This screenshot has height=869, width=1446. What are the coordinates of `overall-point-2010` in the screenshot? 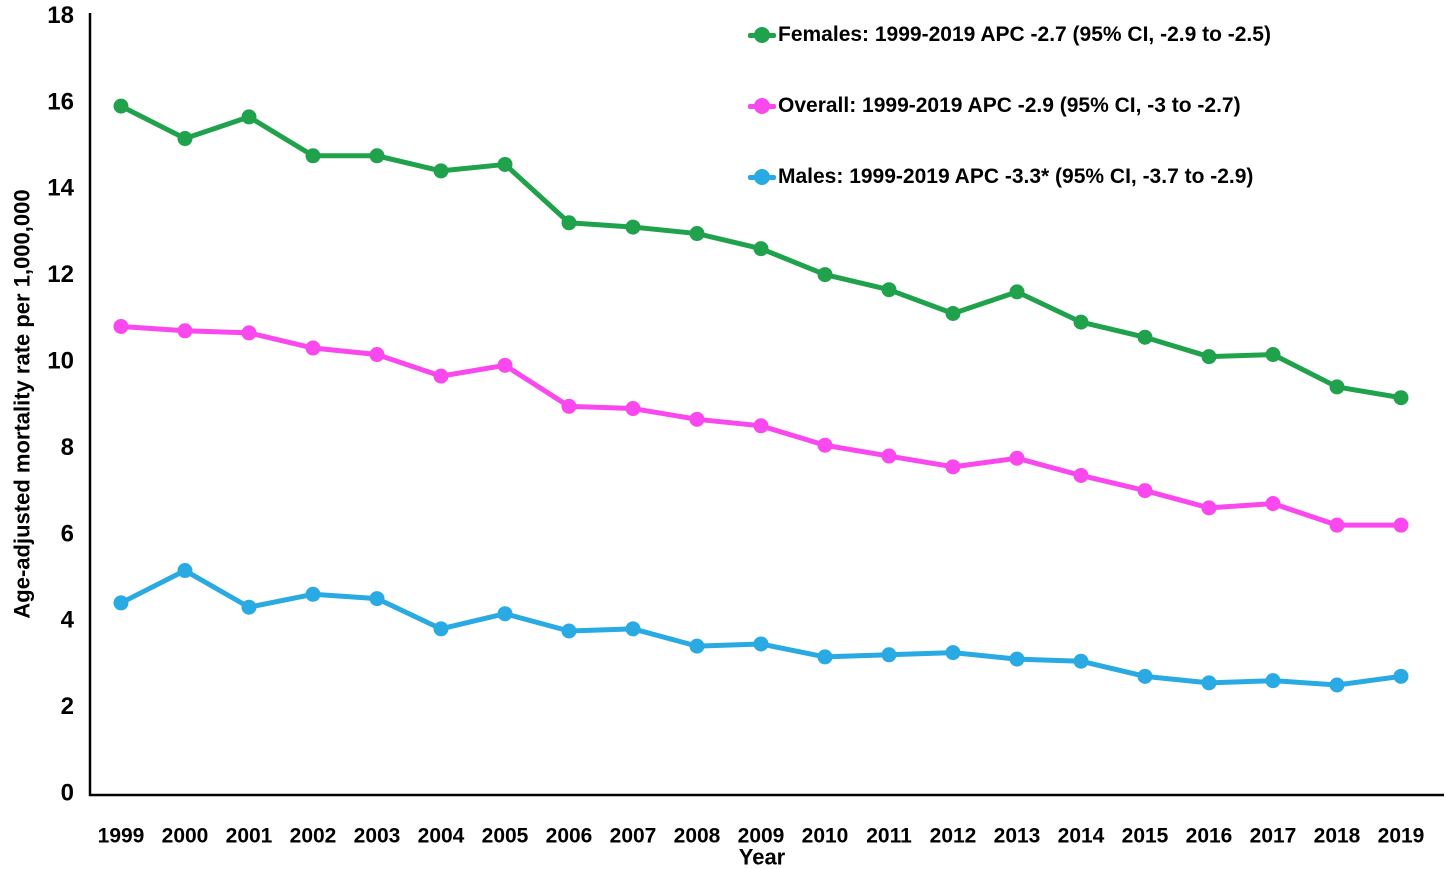 It's located at (825, 445).